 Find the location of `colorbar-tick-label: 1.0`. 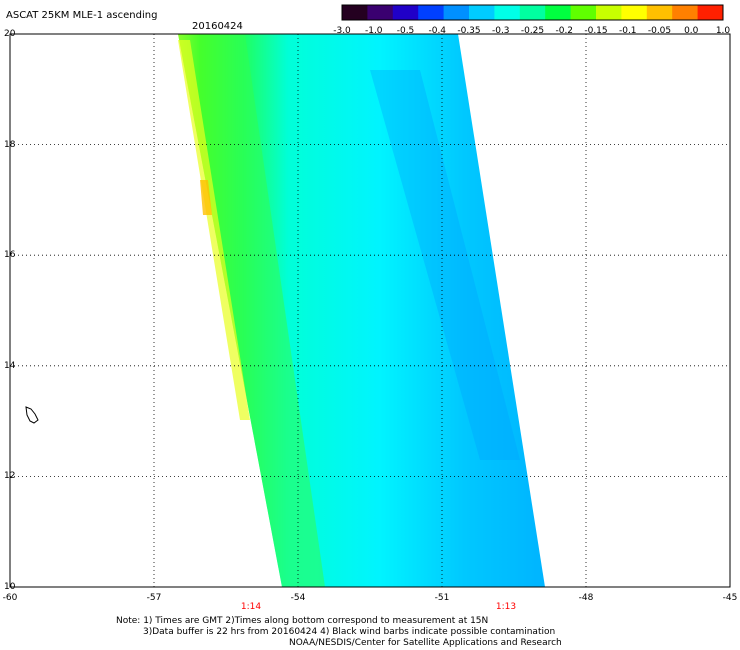

colorbar-tick-label: 1.0 is located at coordinates (723, 31).